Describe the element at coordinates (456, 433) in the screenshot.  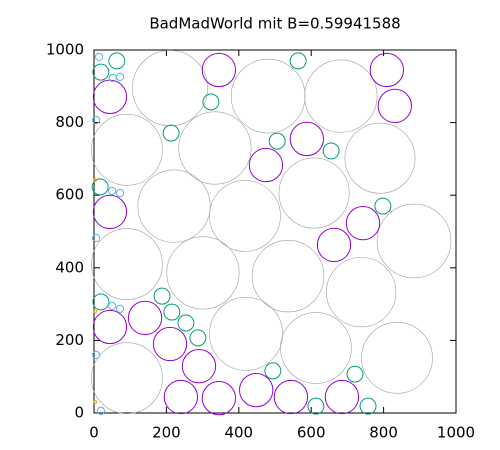
I see `x-tick-label: 1000` at that location.